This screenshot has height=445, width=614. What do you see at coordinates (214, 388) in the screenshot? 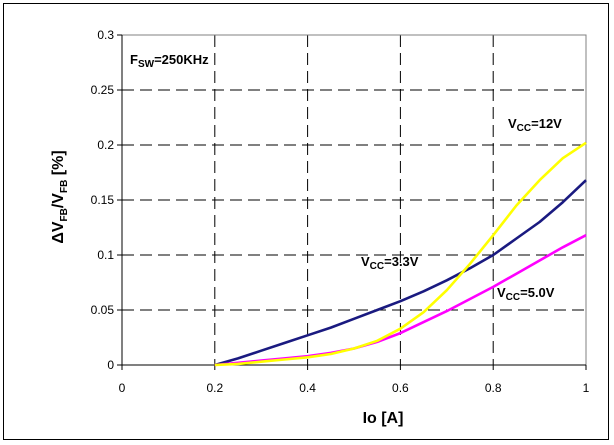
I see `x-tick-label: 0.2` at bounding box center [214, 388].